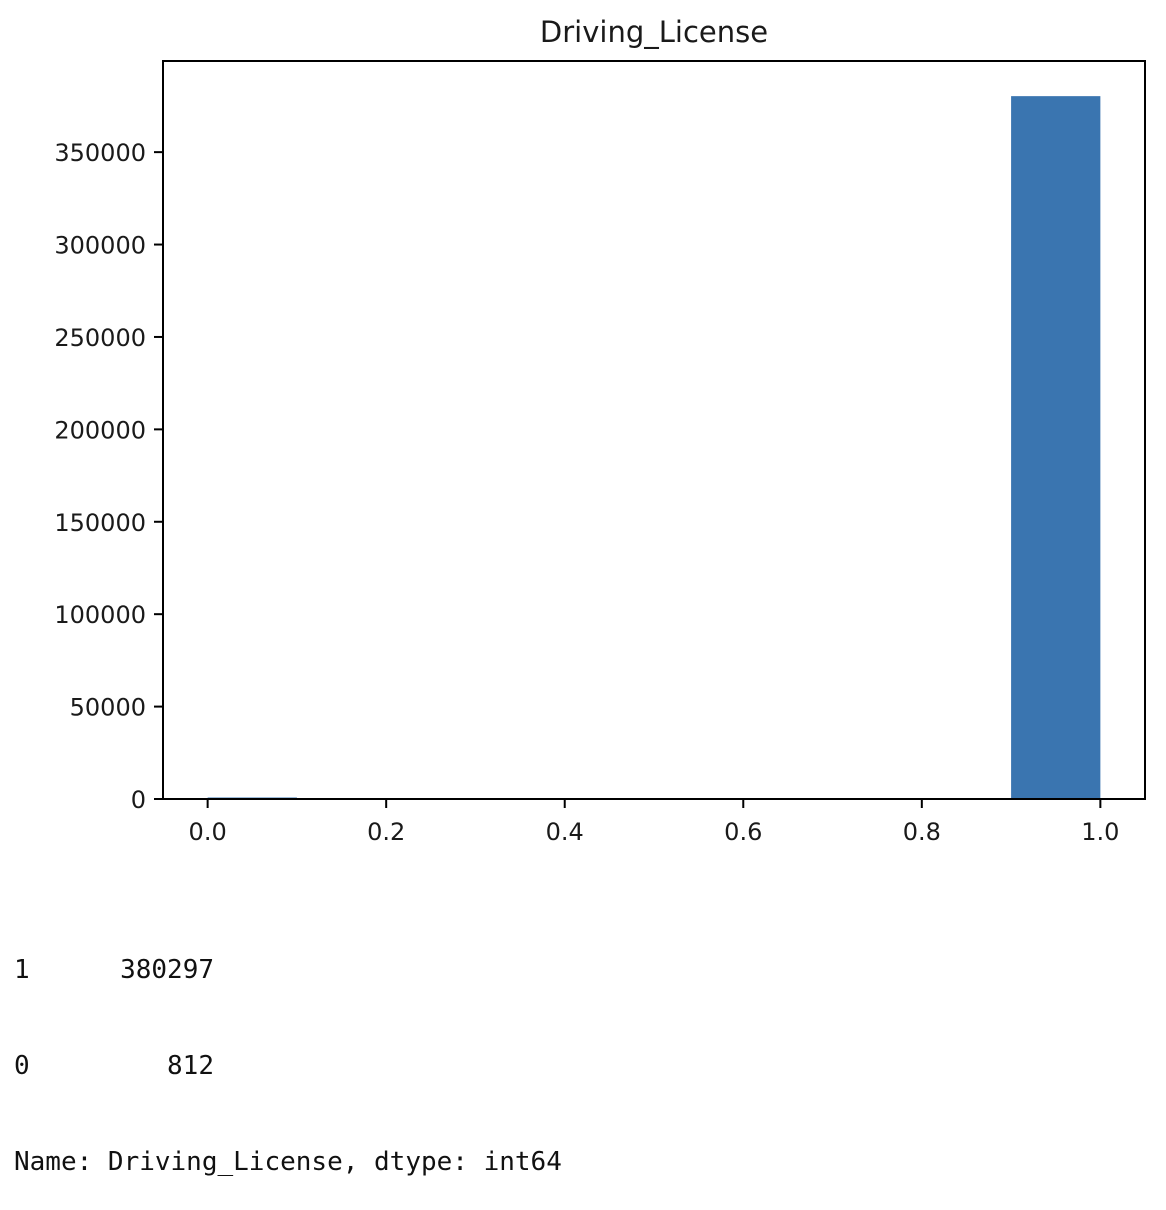 The width and height of the screenshot is (1166, 1210). What do you see at coordinates (100, 615) in the screenshot?
I see `y-tick-label: 100000` at bounding box center [100, 615].